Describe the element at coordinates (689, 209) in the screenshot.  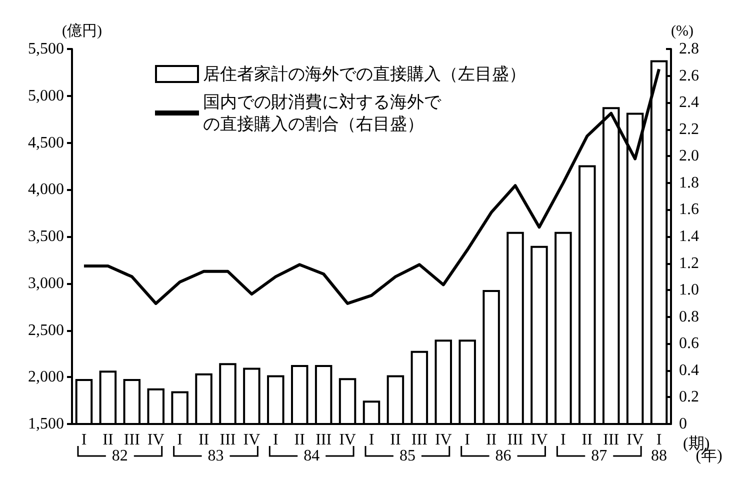
I see `y2-tick-label: 1.6` at that location.